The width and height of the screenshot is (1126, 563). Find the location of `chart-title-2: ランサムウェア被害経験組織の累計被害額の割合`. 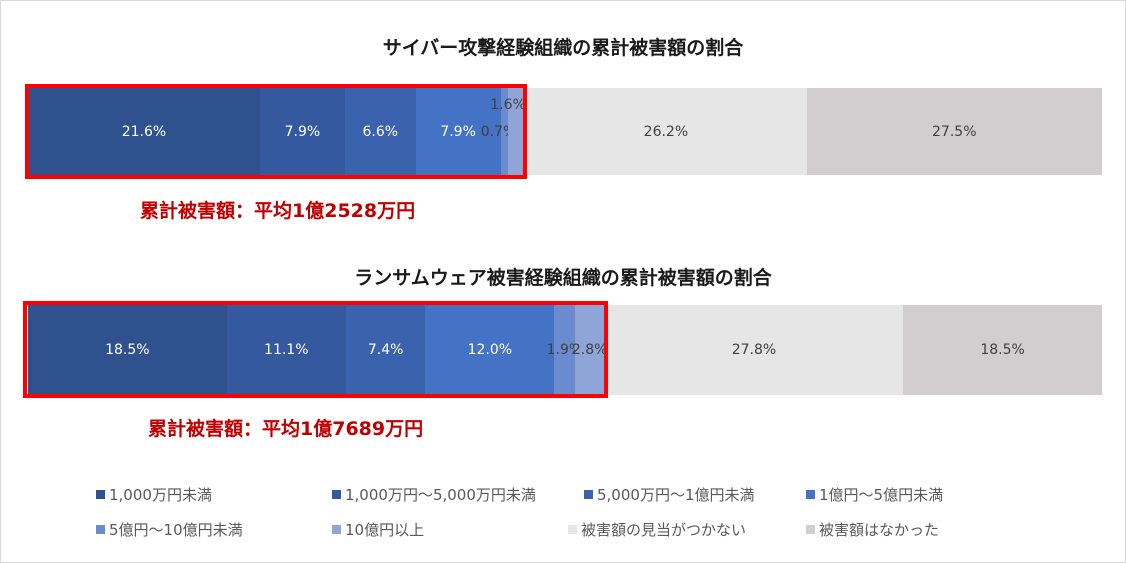

chart-title-2: ランサムウェア被害経験組織の累計被害額の割合 is located at coordinates (563, 278).